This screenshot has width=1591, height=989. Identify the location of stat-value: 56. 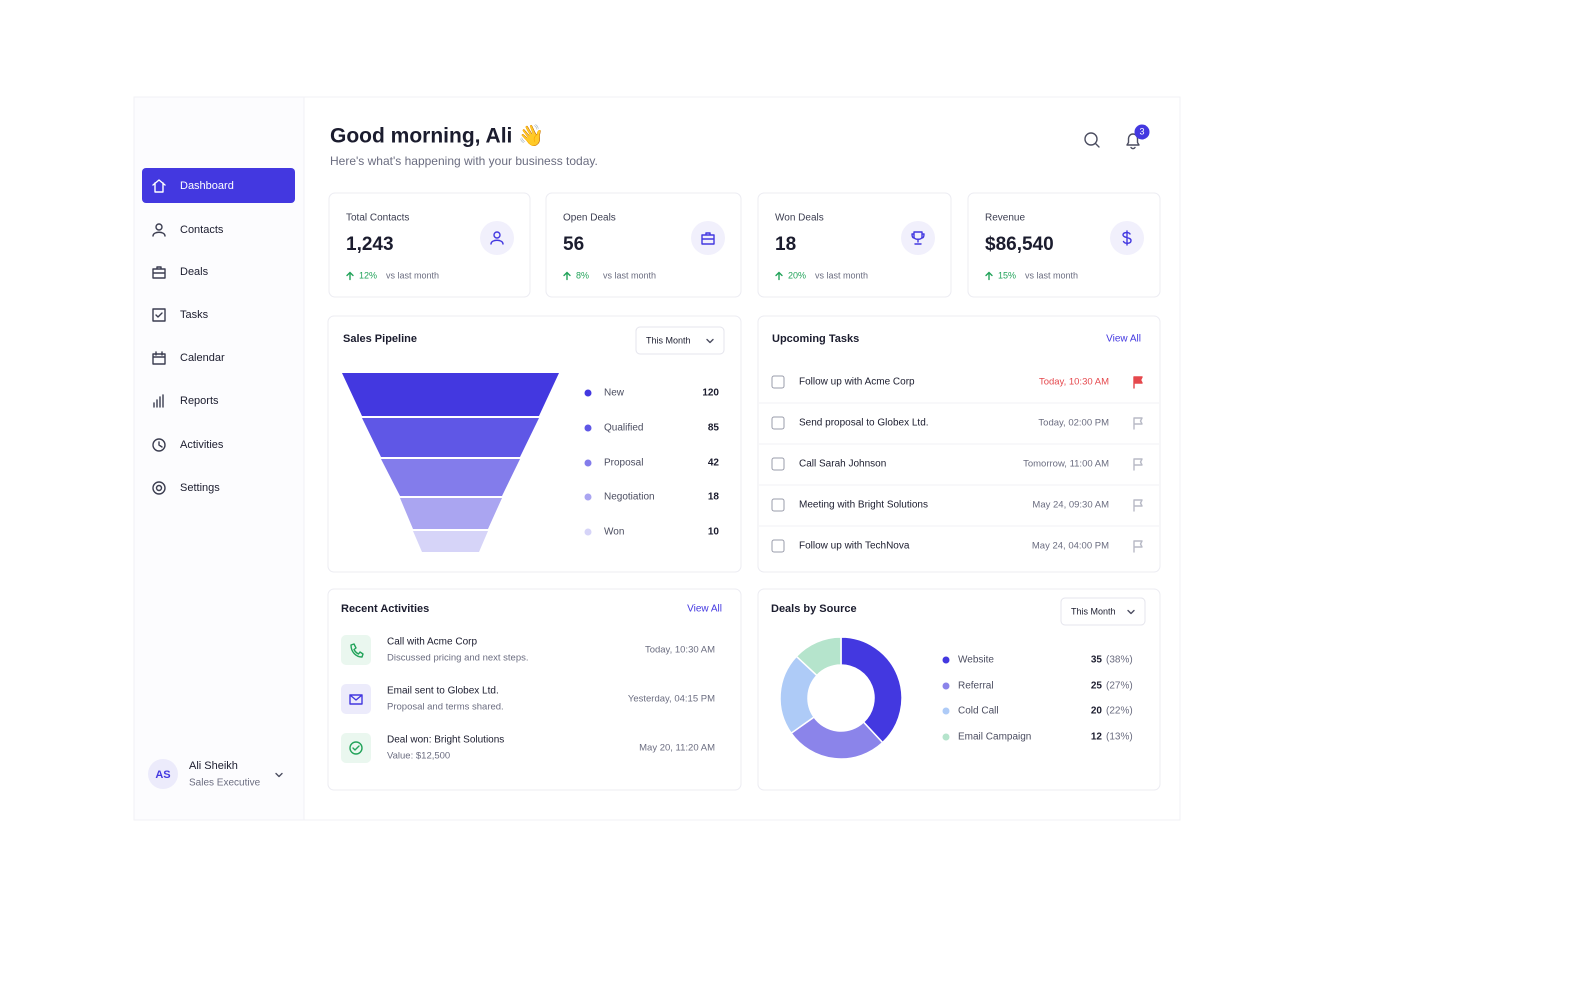
(573, 244).